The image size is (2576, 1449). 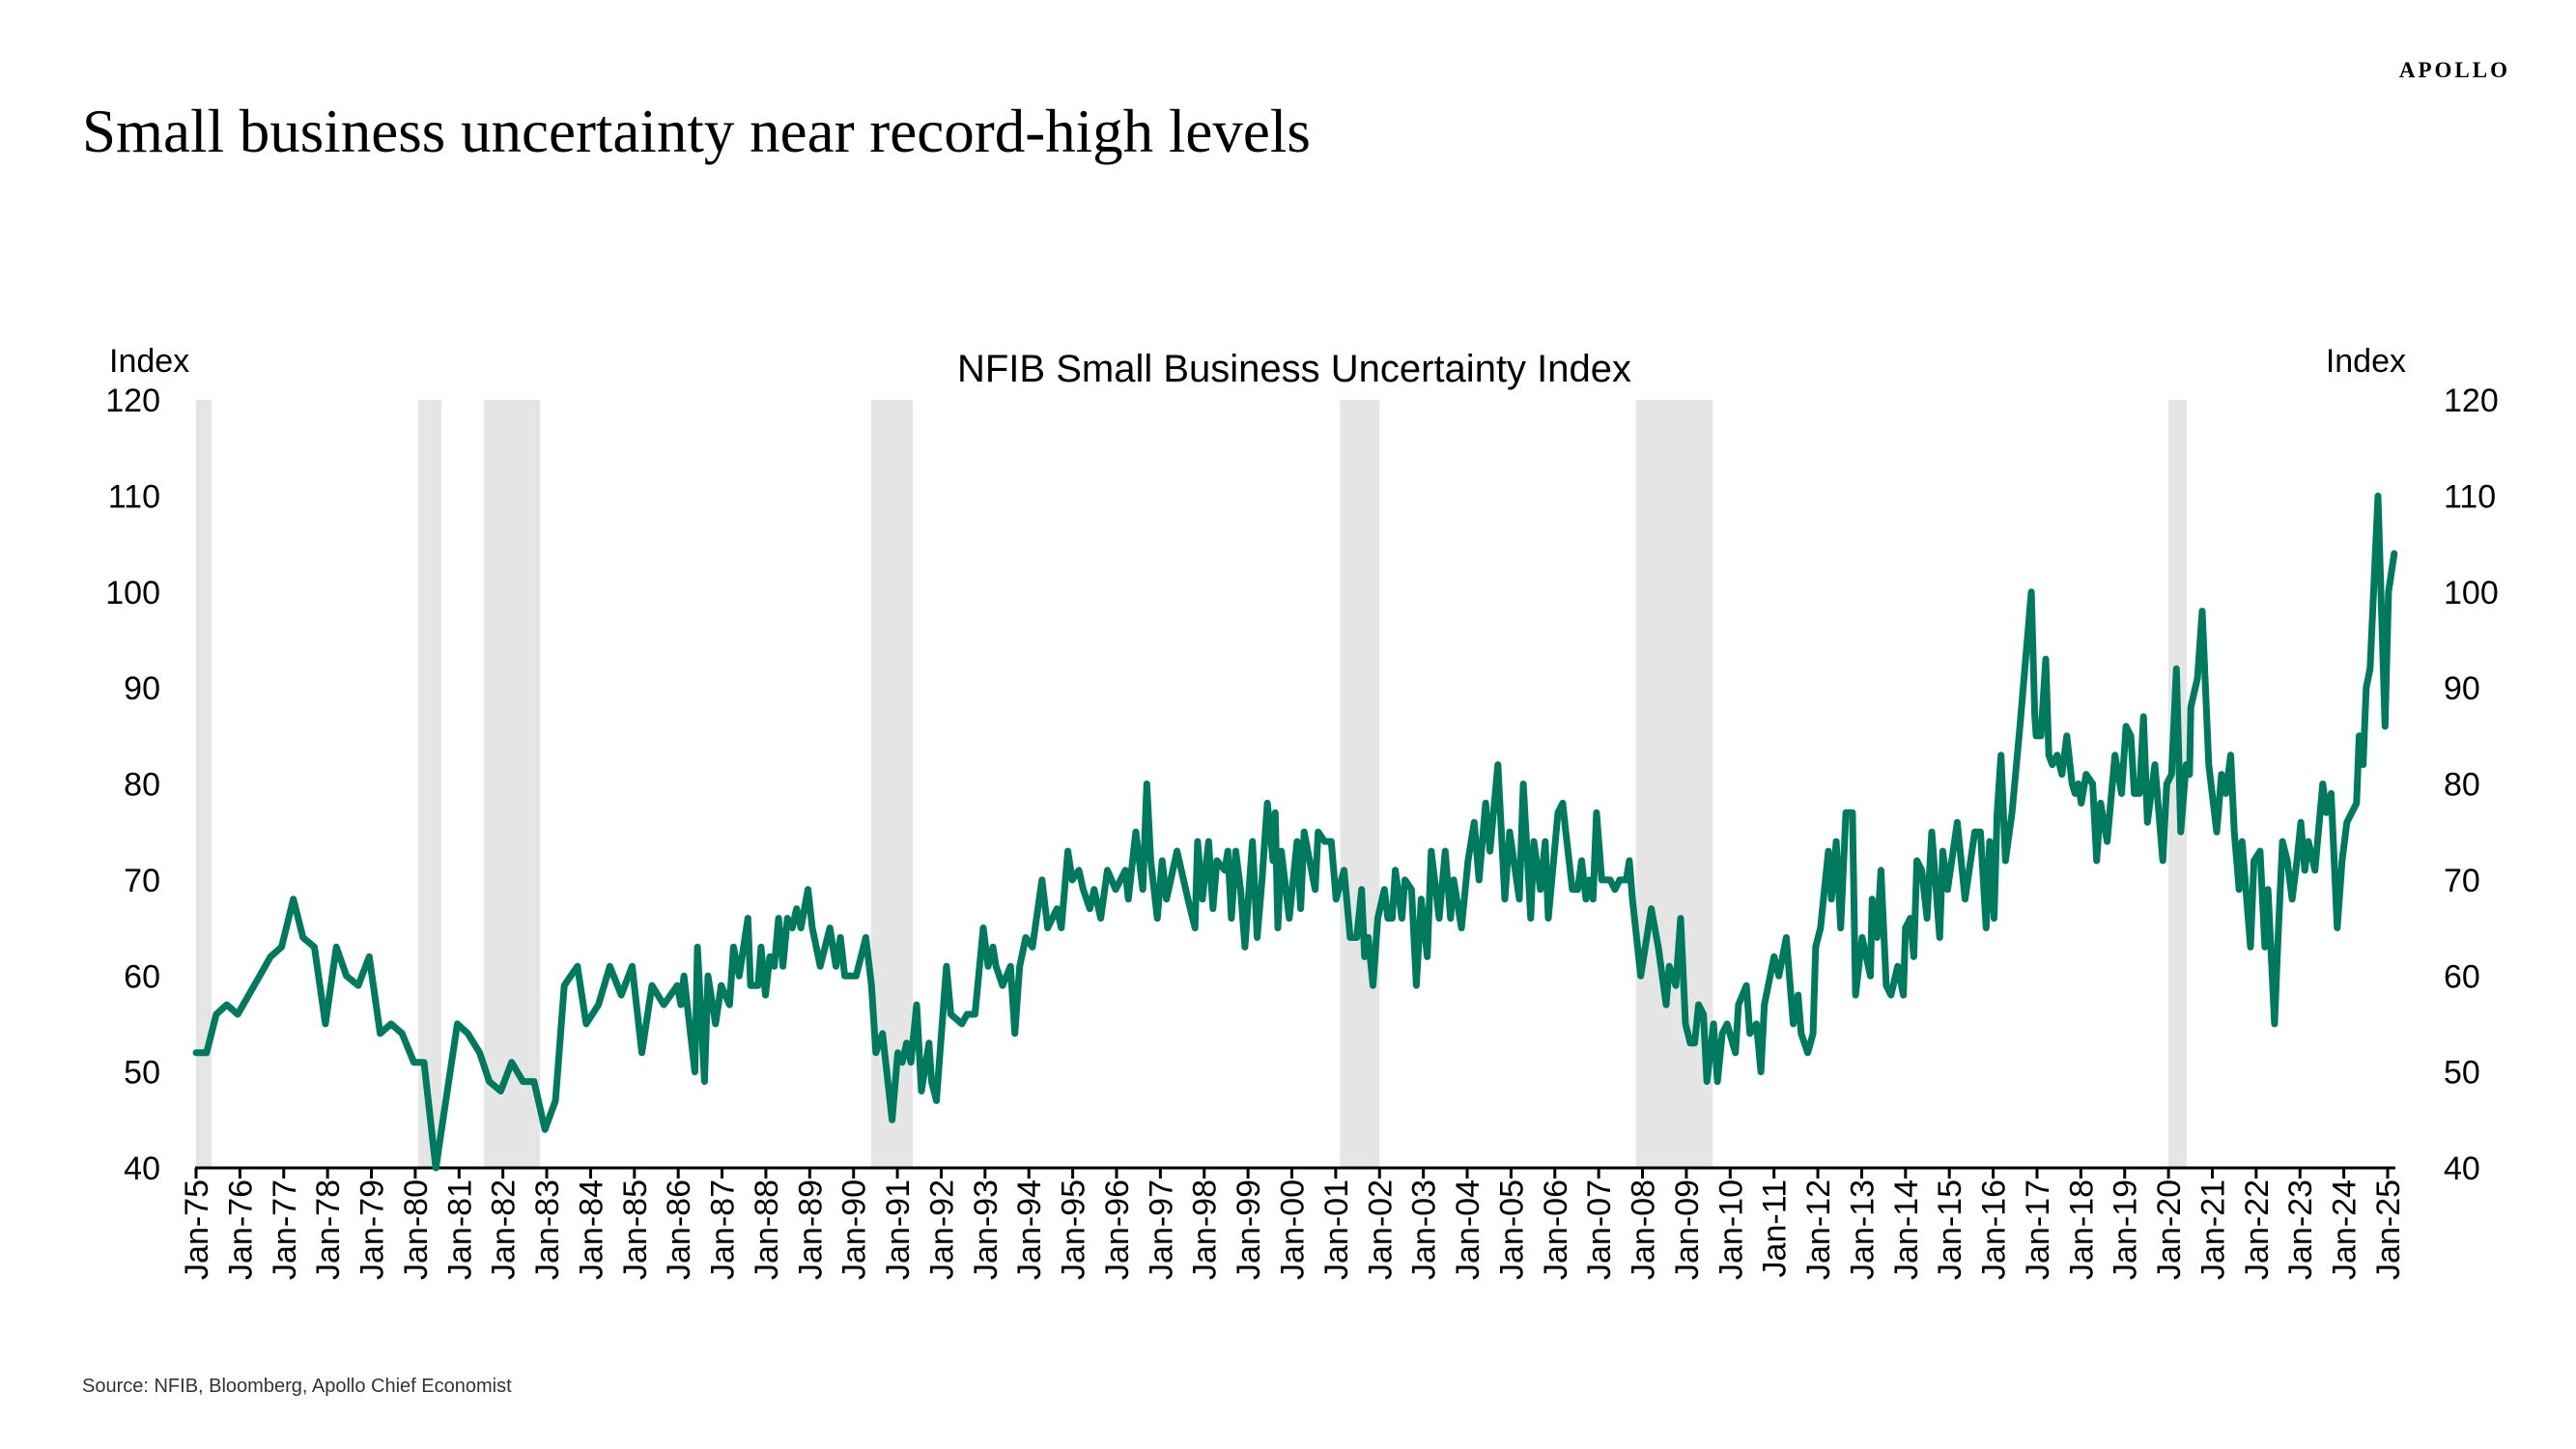 I want to click on y-tick-label-left: 100, so click(x=132, y=593).